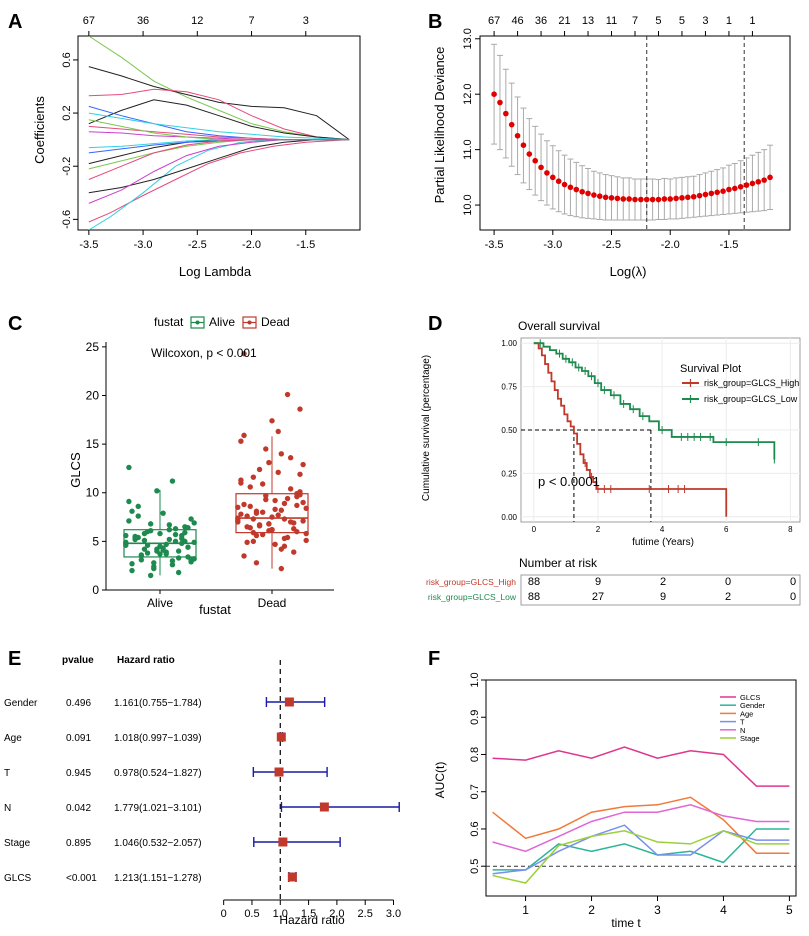 This screenshot has width=809, height=936. Describe the element at coordinates (158, 808) in the screenshot. I see `forest-row-hr: 1.779(1.021−3.101)` at that location.